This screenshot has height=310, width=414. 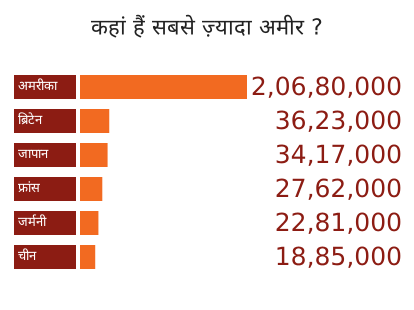 What do you see at coordinates (45, 257) in the screenshot?
I see `y-tick-label: चीन` at bounding box center [45, 257].